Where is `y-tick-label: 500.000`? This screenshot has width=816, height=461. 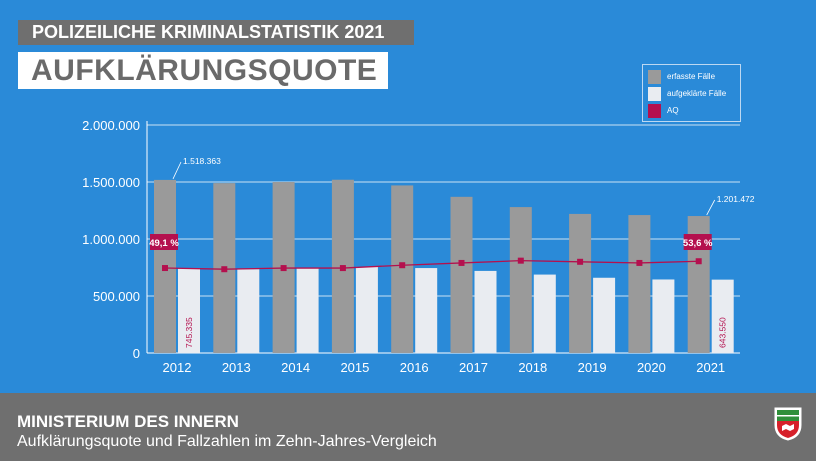 y-tick-label: 500.000 is located at coordinates (116, 296).